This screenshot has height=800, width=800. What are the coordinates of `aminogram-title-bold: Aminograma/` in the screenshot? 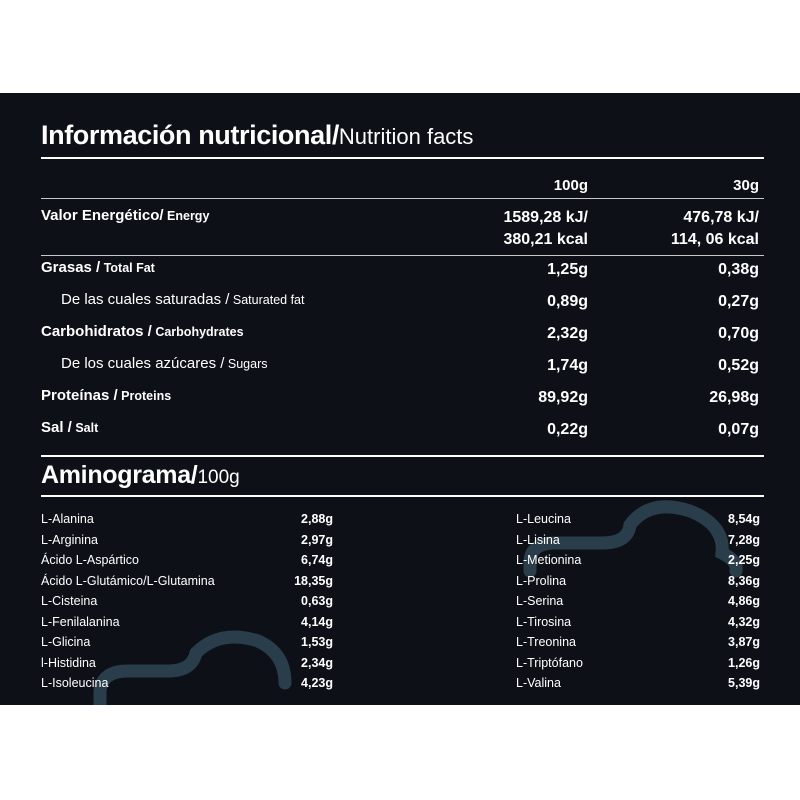 It's located at (119, 475).